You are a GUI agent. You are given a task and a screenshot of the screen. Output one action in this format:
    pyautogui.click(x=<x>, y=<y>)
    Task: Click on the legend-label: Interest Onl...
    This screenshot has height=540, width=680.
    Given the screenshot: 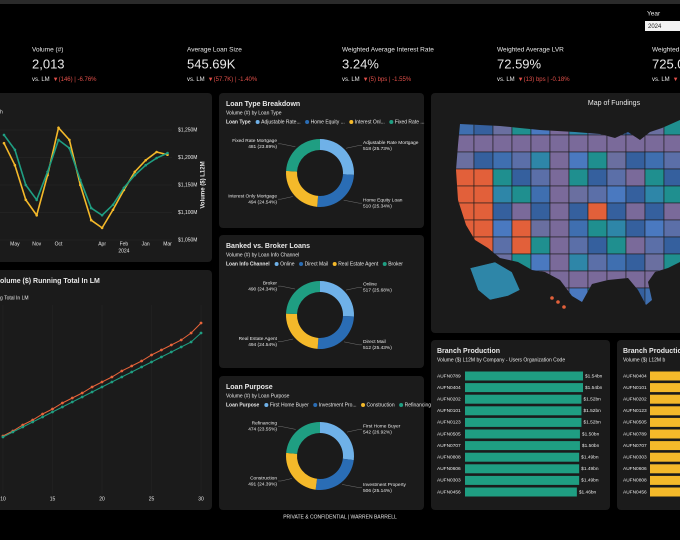 What is the action you would take?
    pyautogui.click(x=370, y=122)
    